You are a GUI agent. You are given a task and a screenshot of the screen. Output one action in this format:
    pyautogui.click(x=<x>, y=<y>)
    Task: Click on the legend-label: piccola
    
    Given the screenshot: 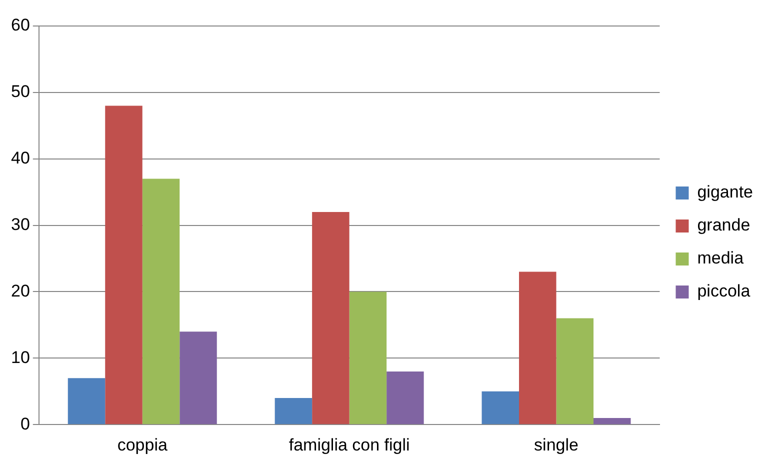 What is the action you would take?
    pyautogui.click(x=724, y=291)
    